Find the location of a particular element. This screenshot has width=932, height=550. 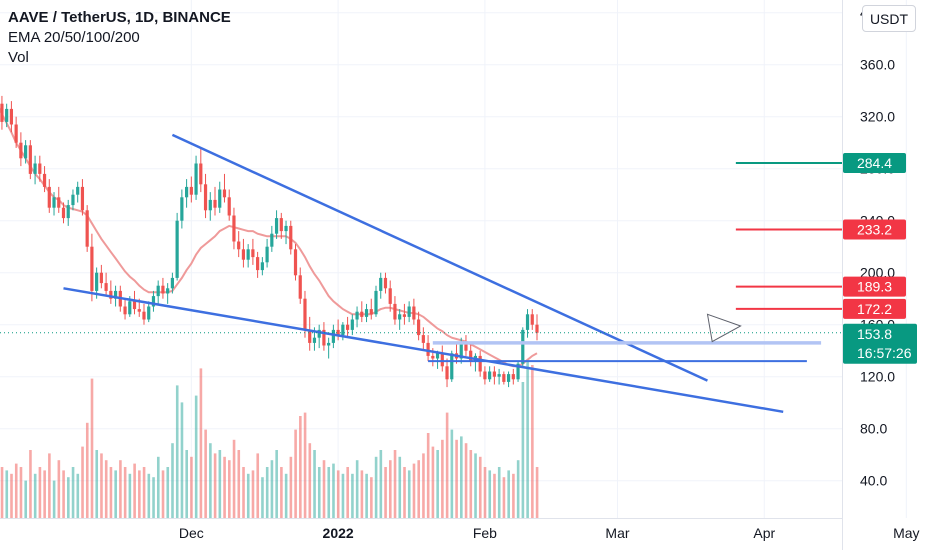

x-tick-label: May is located at coordinates (906, 533).